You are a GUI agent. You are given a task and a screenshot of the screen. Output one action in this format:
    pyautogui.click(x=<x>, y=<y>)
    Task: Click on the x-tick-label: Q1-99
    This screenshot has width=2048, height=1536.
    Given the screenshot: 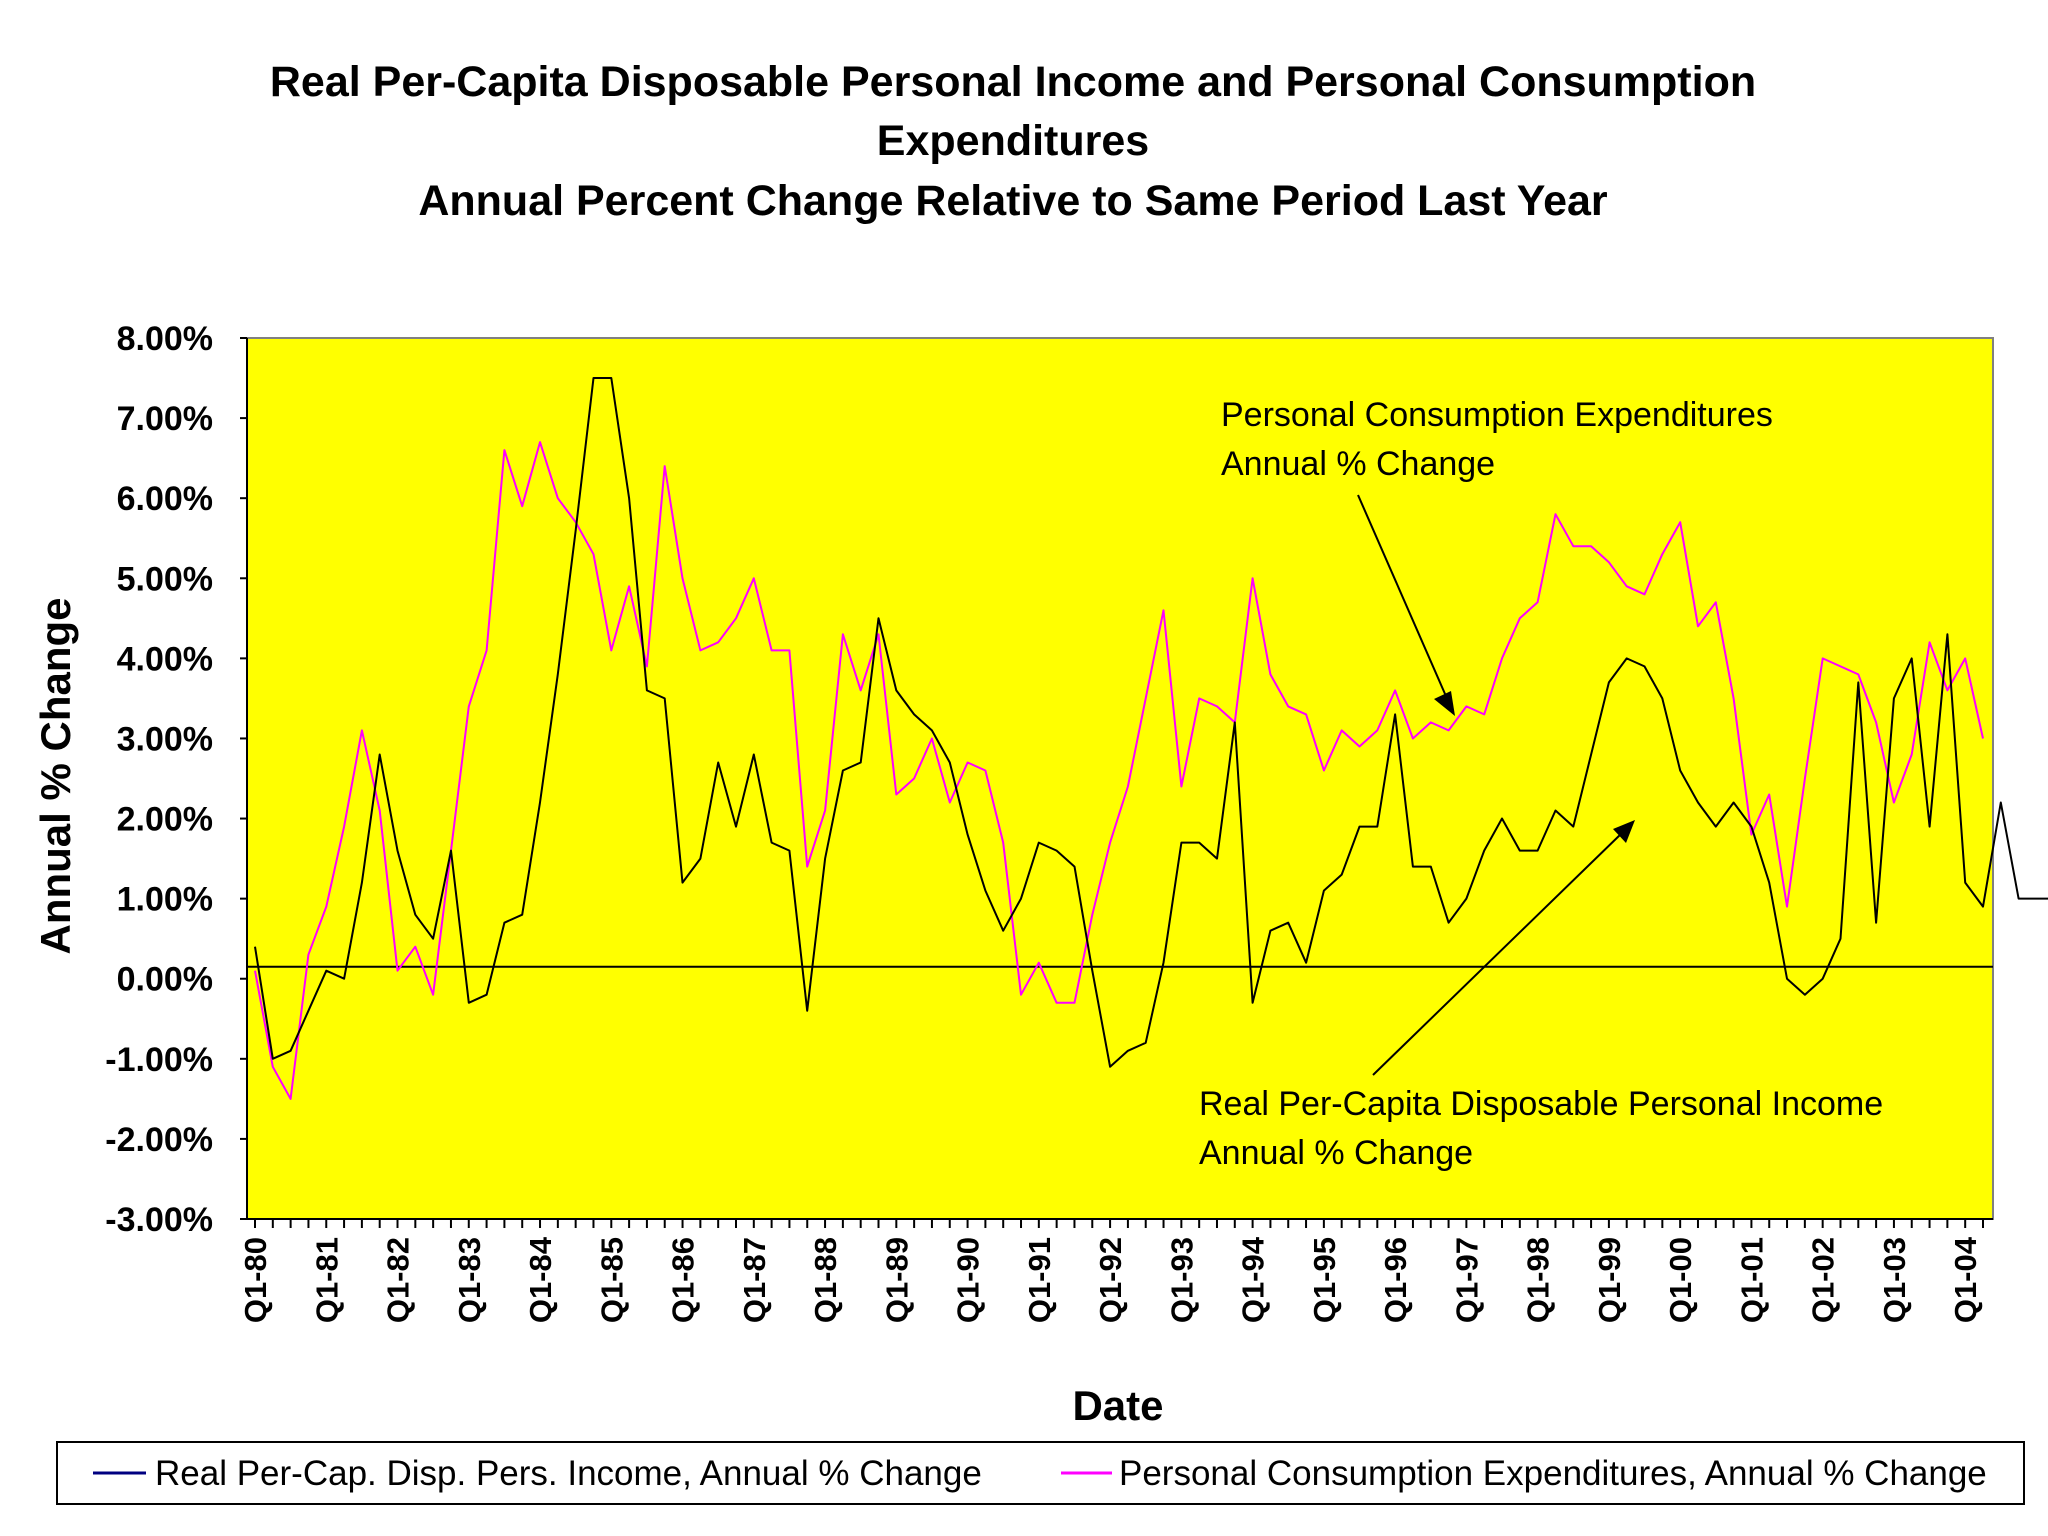 What is the action you would take?
    pyautogui.click(x=1609, y=1280)
    